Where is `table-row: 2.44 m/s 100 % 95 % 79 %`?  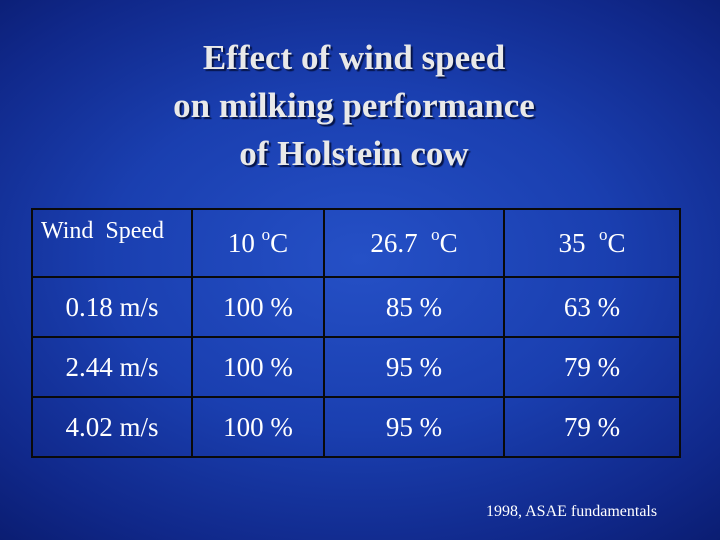 table-row: 2.44 m/s 100 % 95 % 79 % is located at coordinates (356, 367).